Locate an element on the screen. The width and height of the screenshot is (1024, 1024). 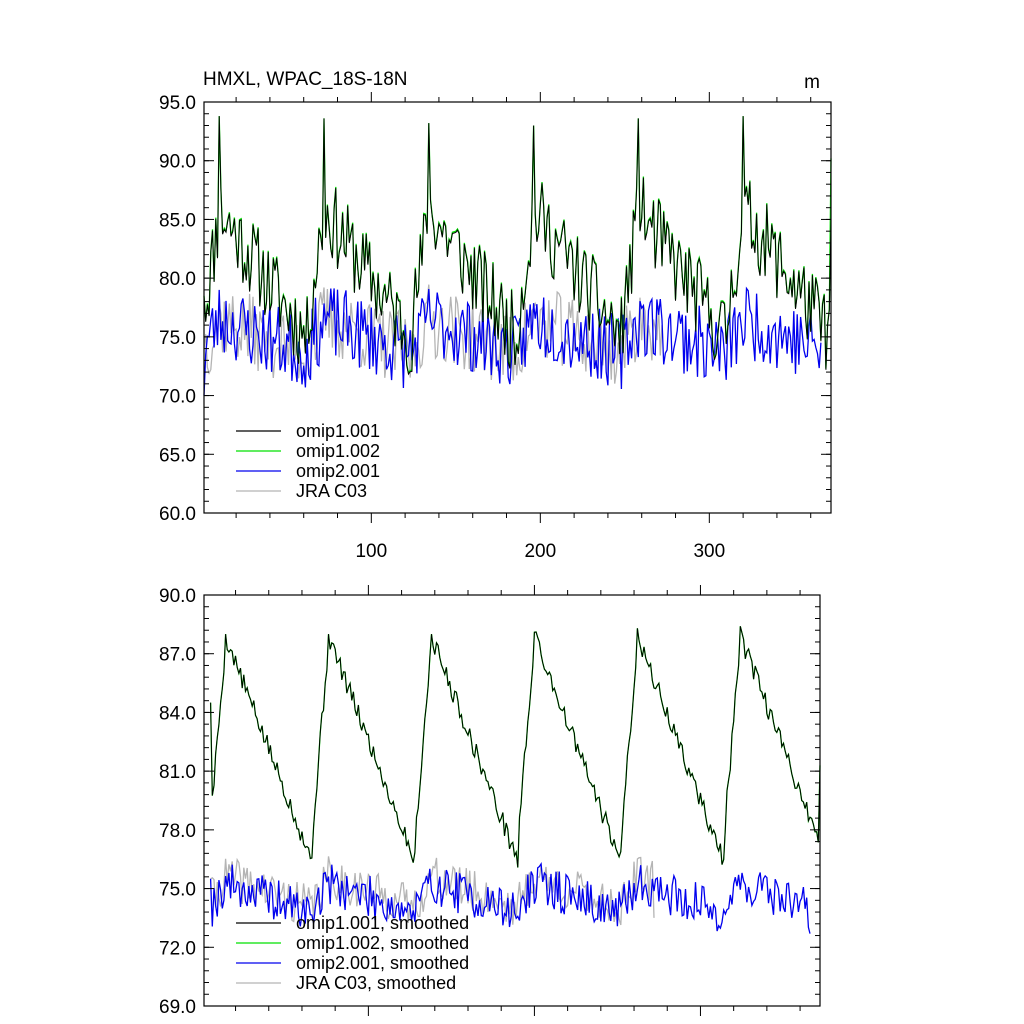
legend-entry: omip1.002 is located at coordinates (338, 451).